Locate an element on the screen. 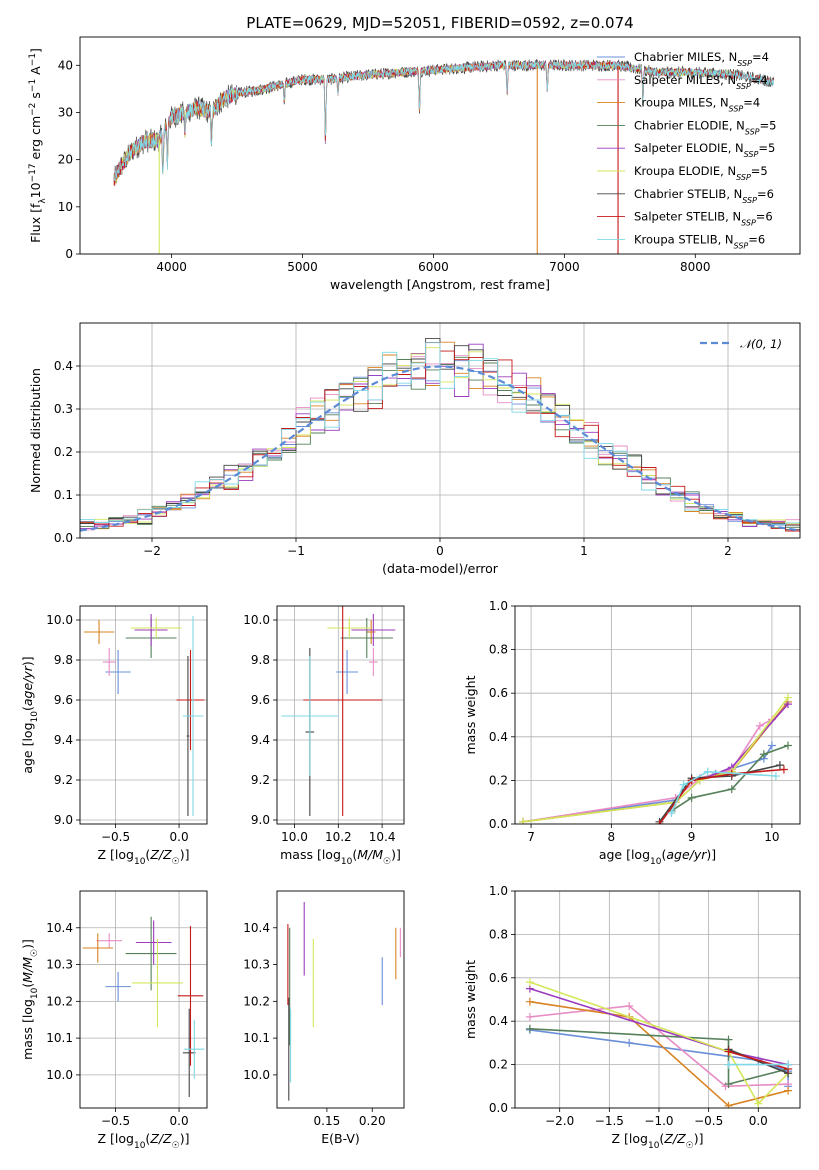  x-tick-label: 9 is located at coordinates (692, 837).